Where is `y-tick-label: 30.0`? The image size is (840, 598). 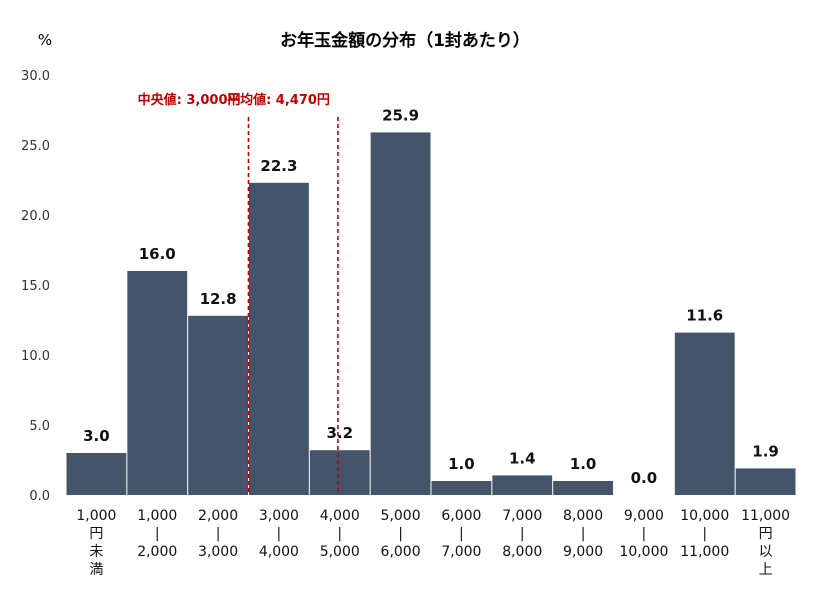 y-tick-label: 30.0 is located at coordinates (35, 76).